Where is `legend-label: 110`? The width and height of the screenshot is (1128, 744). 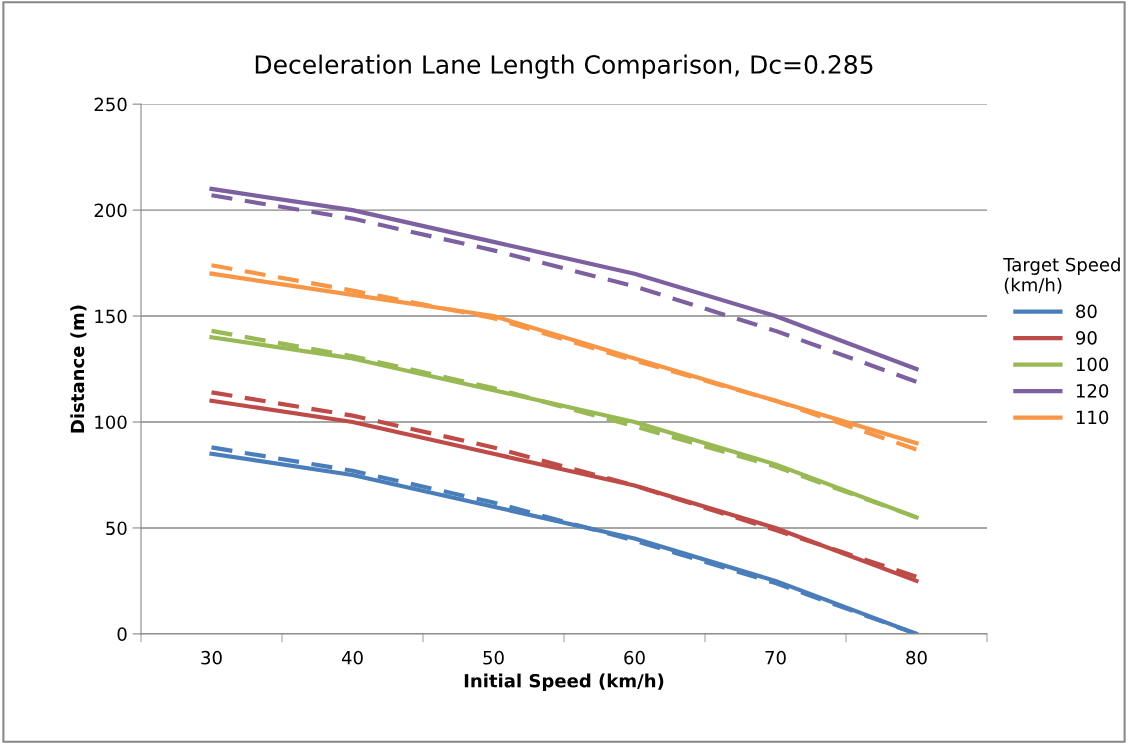
legend-label: 110 is located at coordinates (1092, 417).